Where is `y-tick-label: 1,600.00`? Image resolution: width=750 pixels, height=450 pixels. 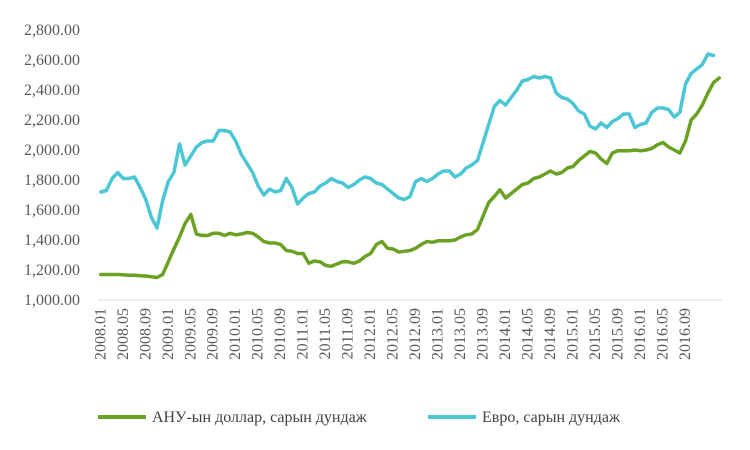 y-tick-label: 1,600.00 is located at coordinates (52, 210).